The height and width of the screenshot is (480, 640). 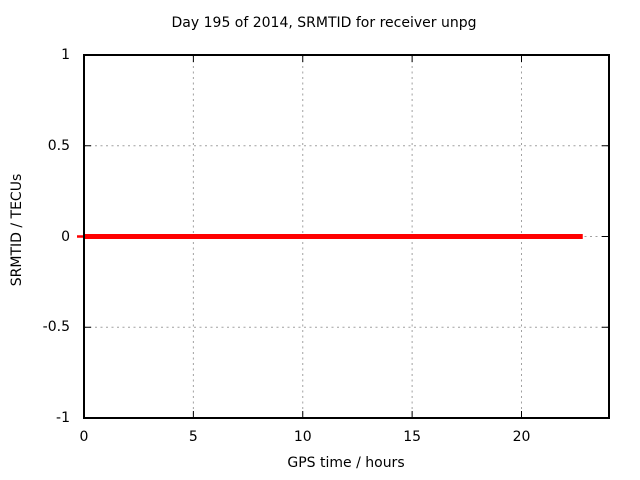 What do you see at coordinates (63, 418) in the screenshot?
I see `y-tick-label: -1` at bounding box center [63, 418].